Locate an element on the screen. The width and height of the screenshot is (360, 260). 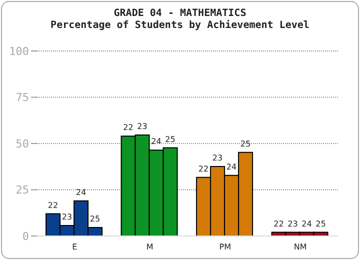
y-tick-label: 25 is located at coordinates (22, 190).